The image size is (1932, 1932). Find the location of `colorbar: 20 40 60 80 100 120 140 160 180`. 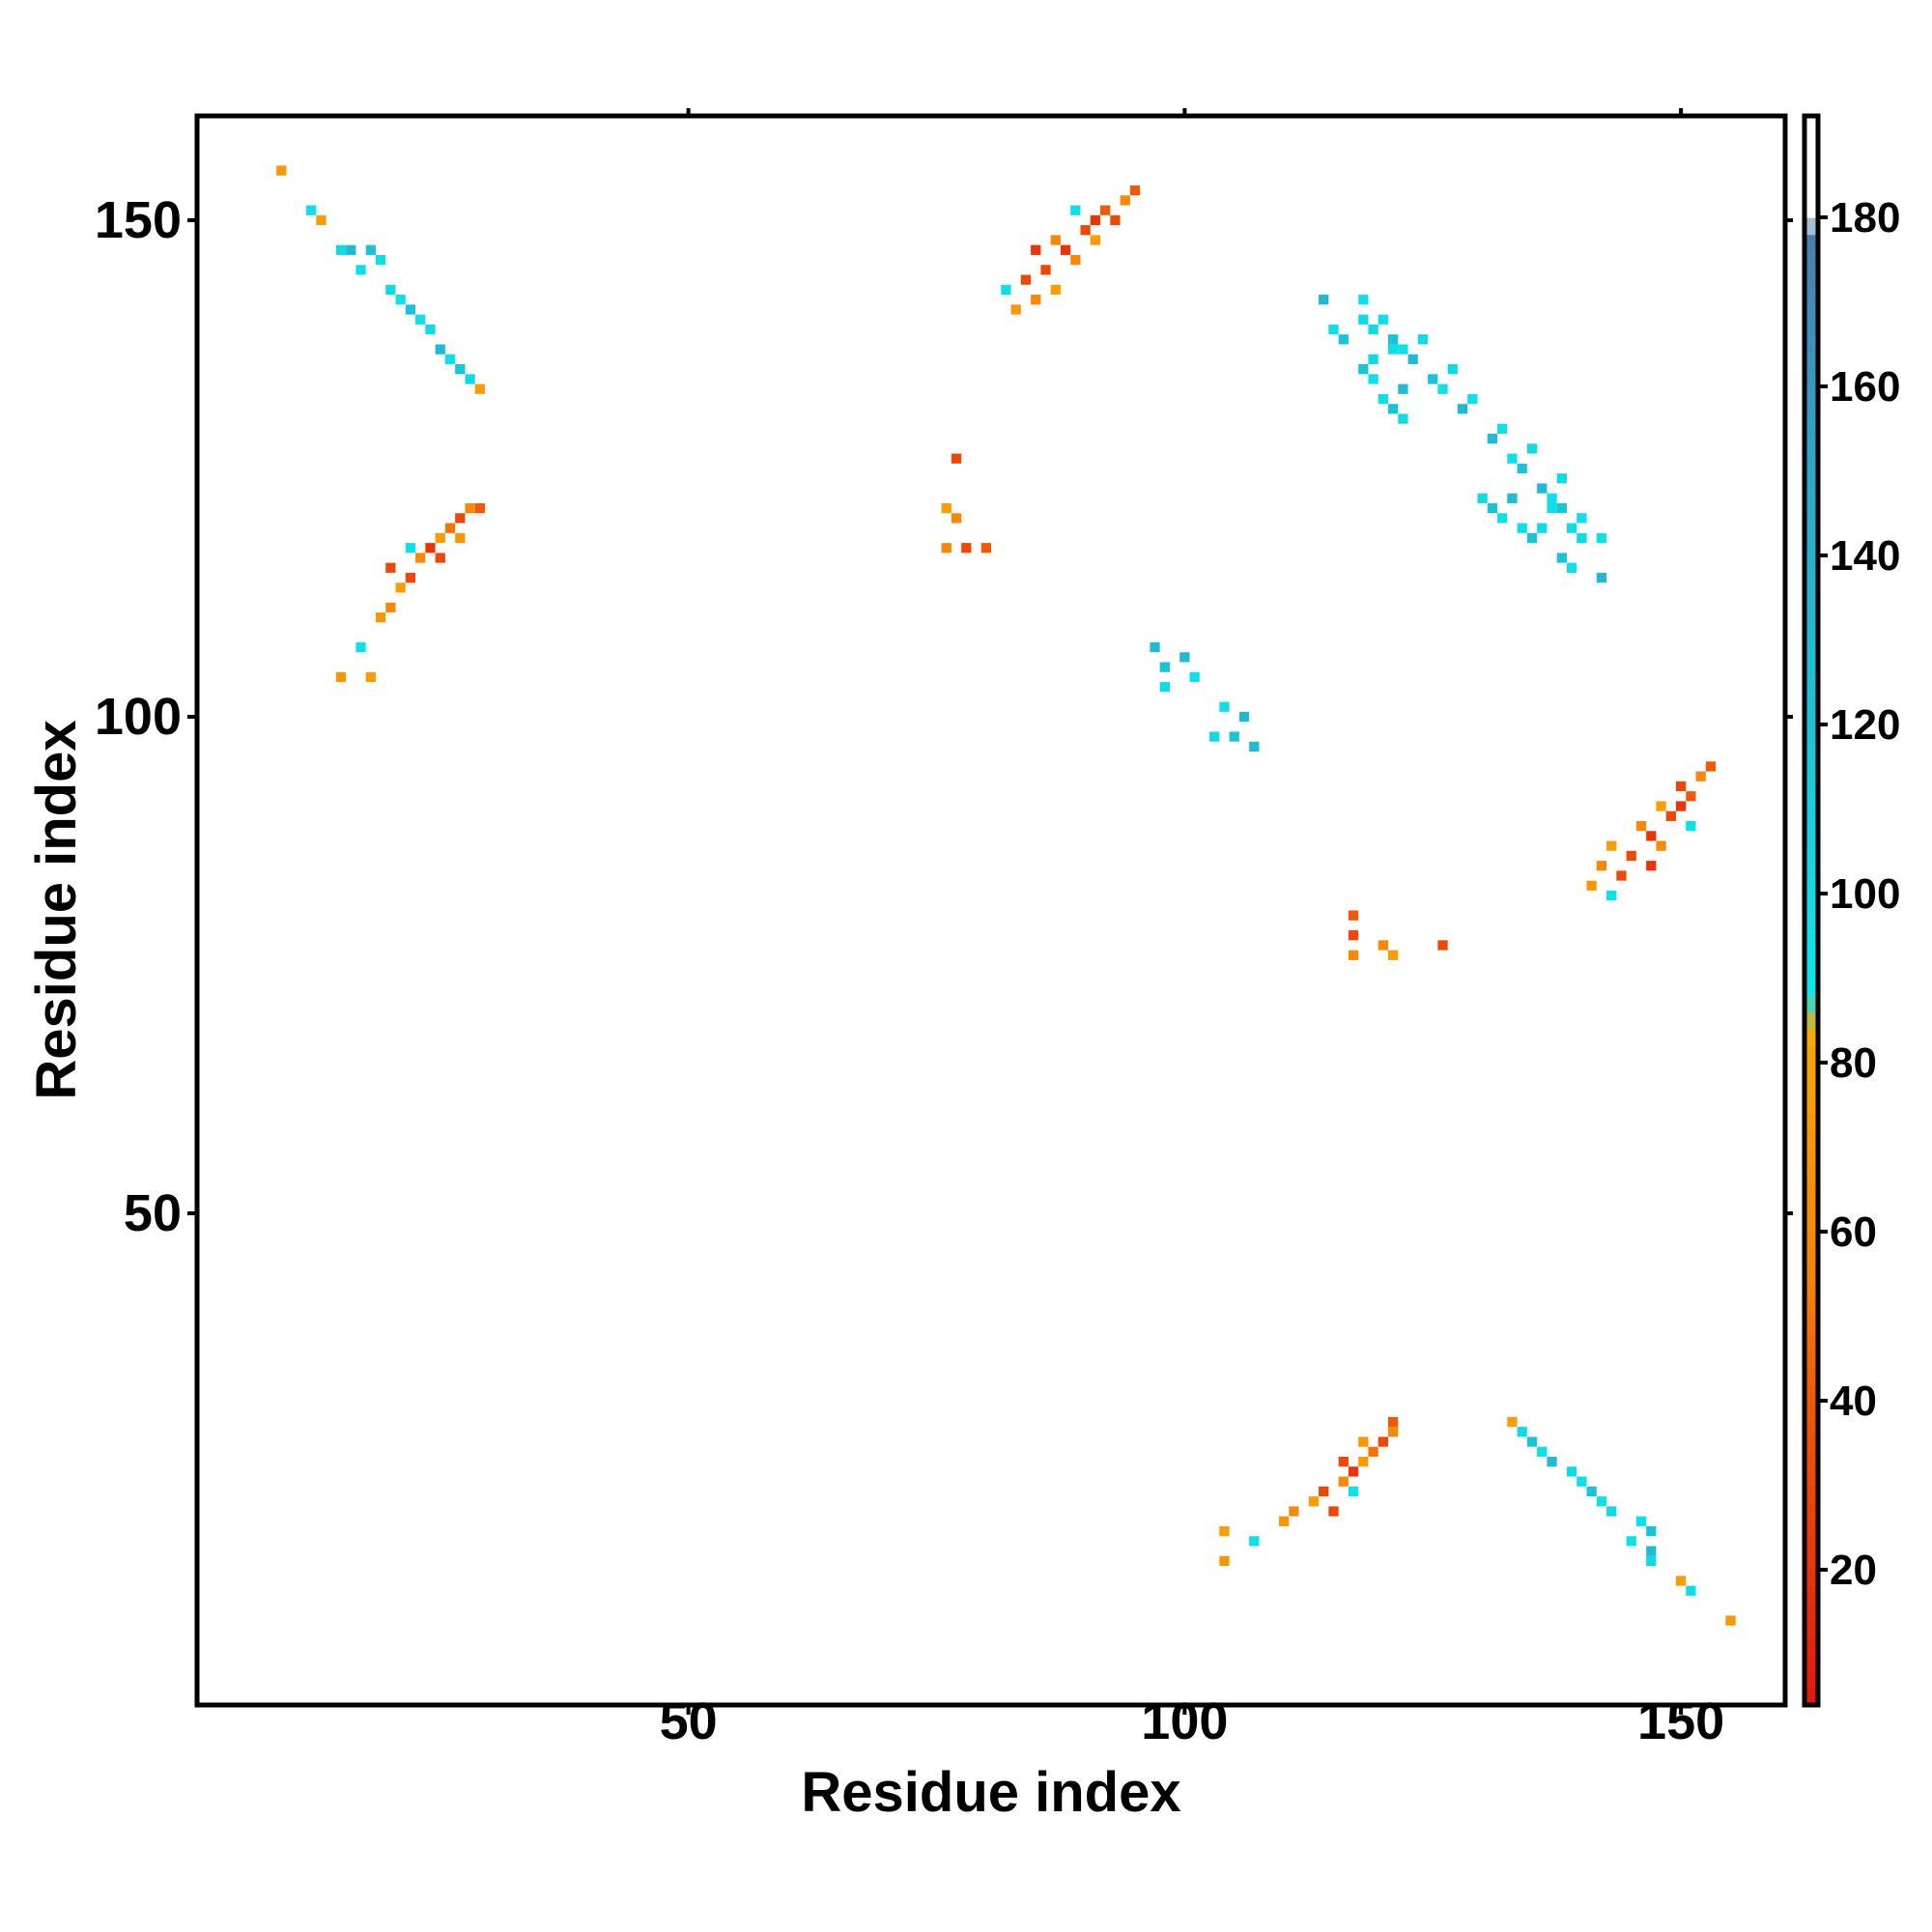

colorbar: 20 40 60 80 100 120 140 160 180 is located at coordinates (1851, 910).